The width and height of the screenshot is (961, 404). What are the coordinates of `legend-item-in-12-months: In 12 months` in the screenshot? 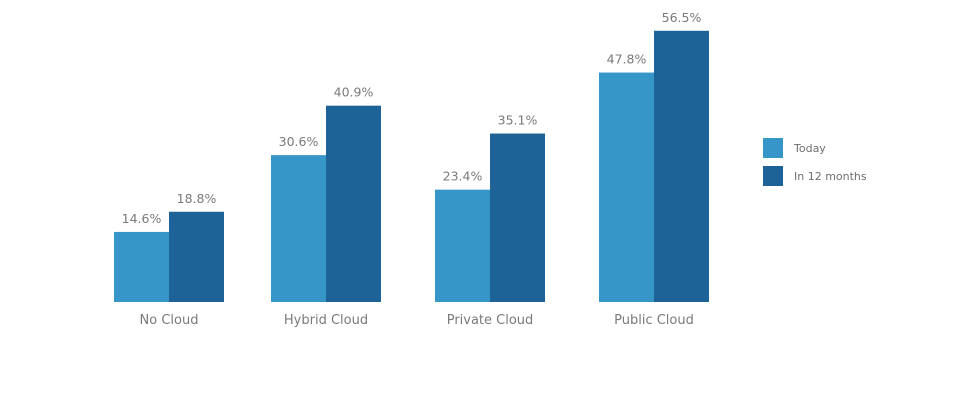 It's located at (815, 176).